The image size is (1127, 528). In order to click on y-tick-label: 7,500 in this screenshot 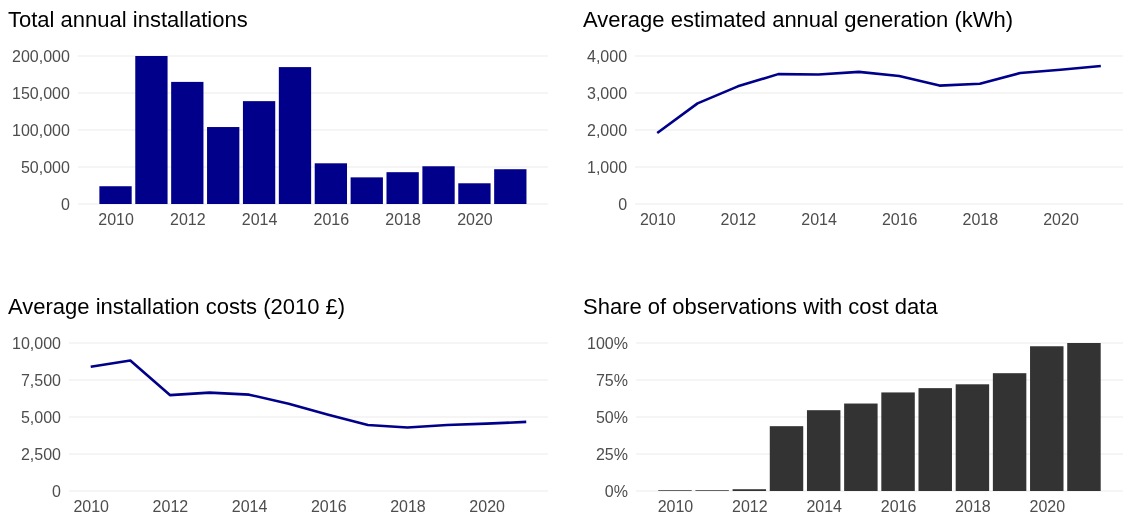, I will do `click(41, 380)`.